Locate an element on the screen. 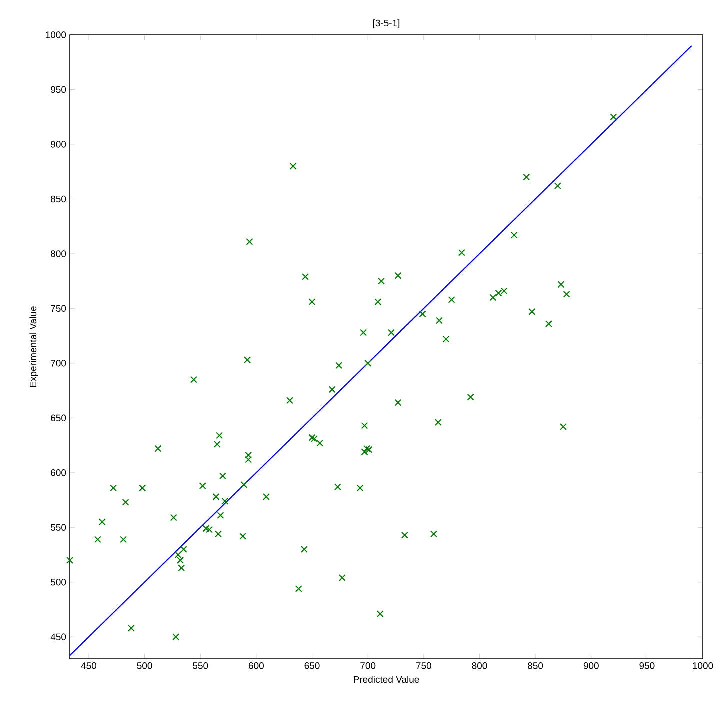  y-tick-label: 750 is located at coordinates (58, 308).